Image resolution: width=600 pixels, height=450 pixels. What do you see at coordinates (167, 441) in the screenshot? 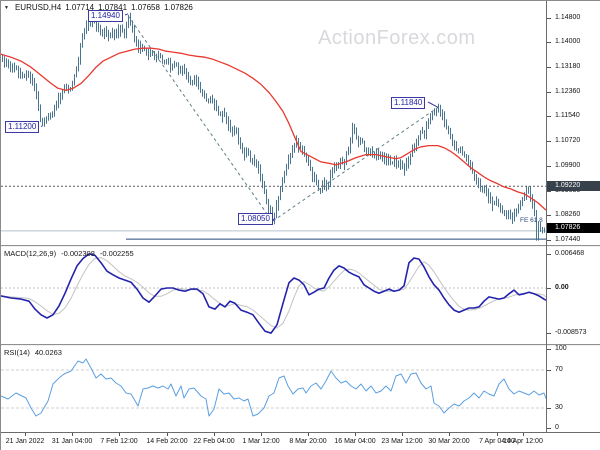
I see `time-axis-label: 14 Feb 20:00` at bounding box center [167, 441].